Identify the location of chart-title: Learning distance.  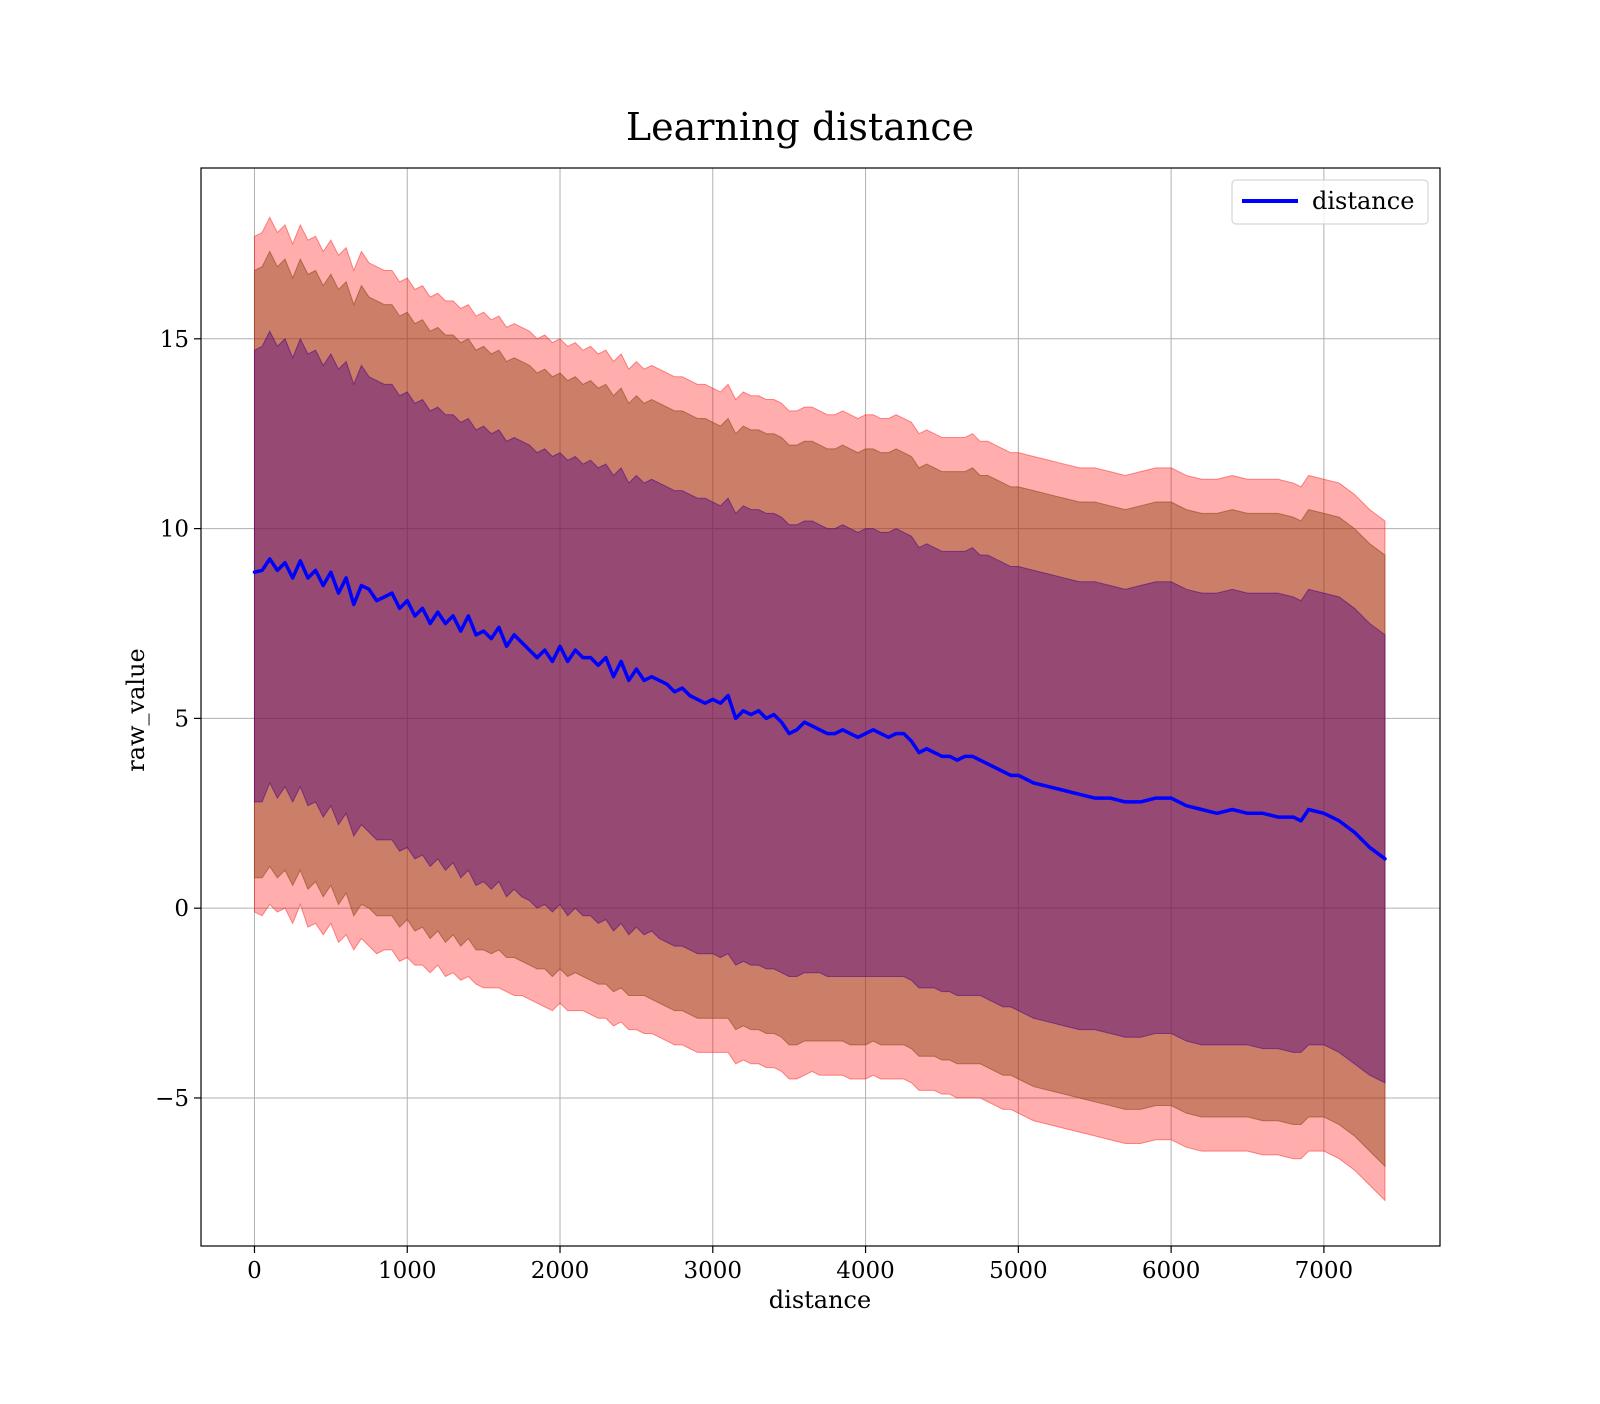
(800, 127).